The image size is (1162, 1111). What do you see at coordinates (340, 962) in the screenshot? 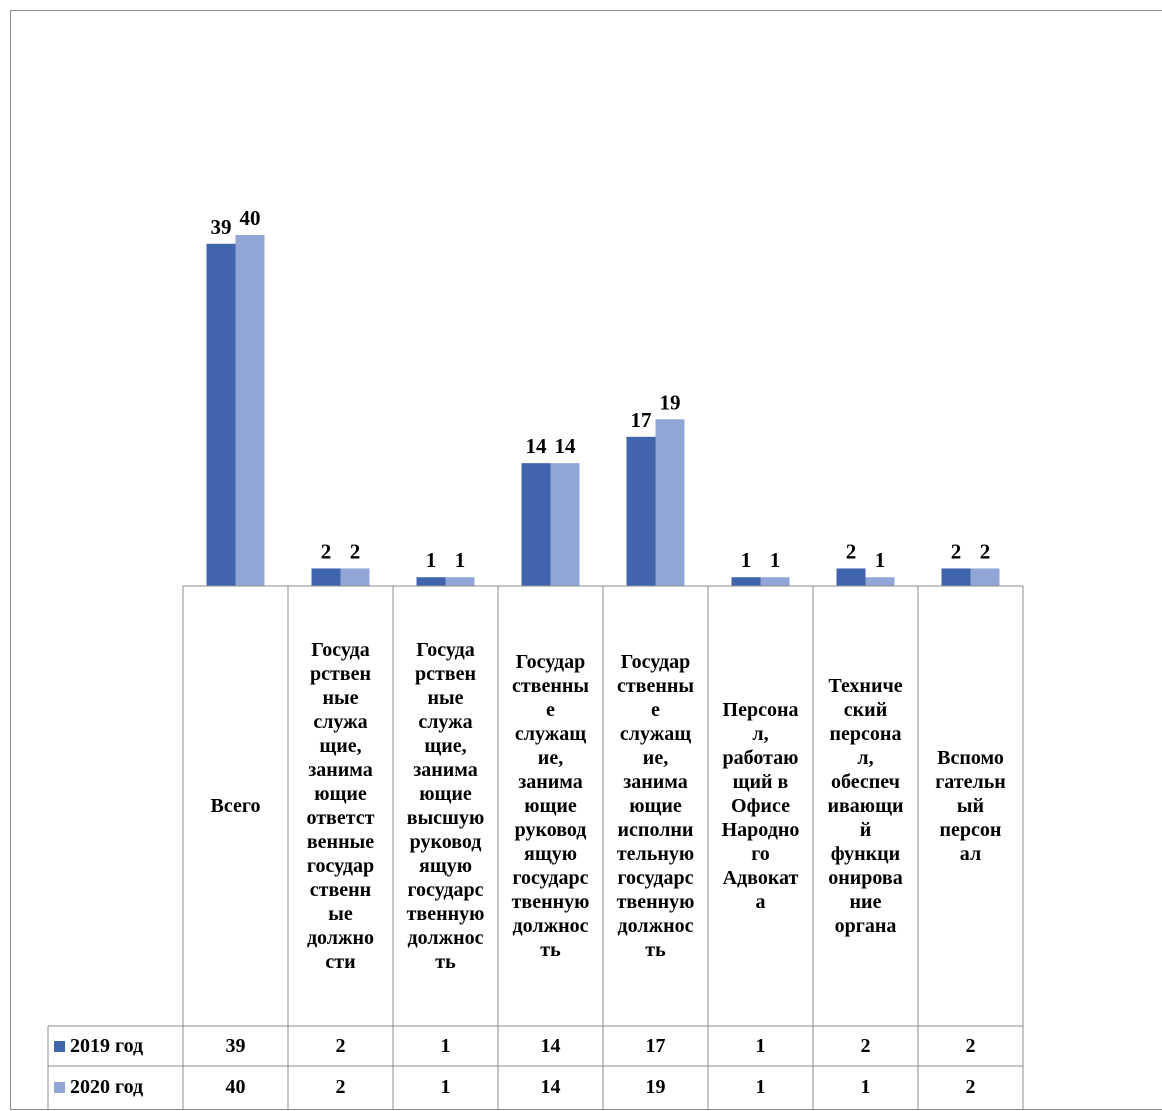
I see `category-line: сти` at bounding box center [340, 962].